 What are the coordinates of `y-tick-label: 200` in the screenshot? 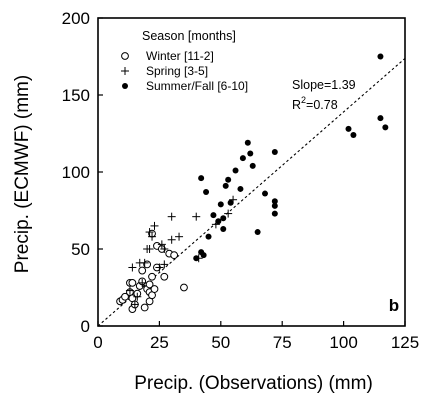 It's located at (76, 18).